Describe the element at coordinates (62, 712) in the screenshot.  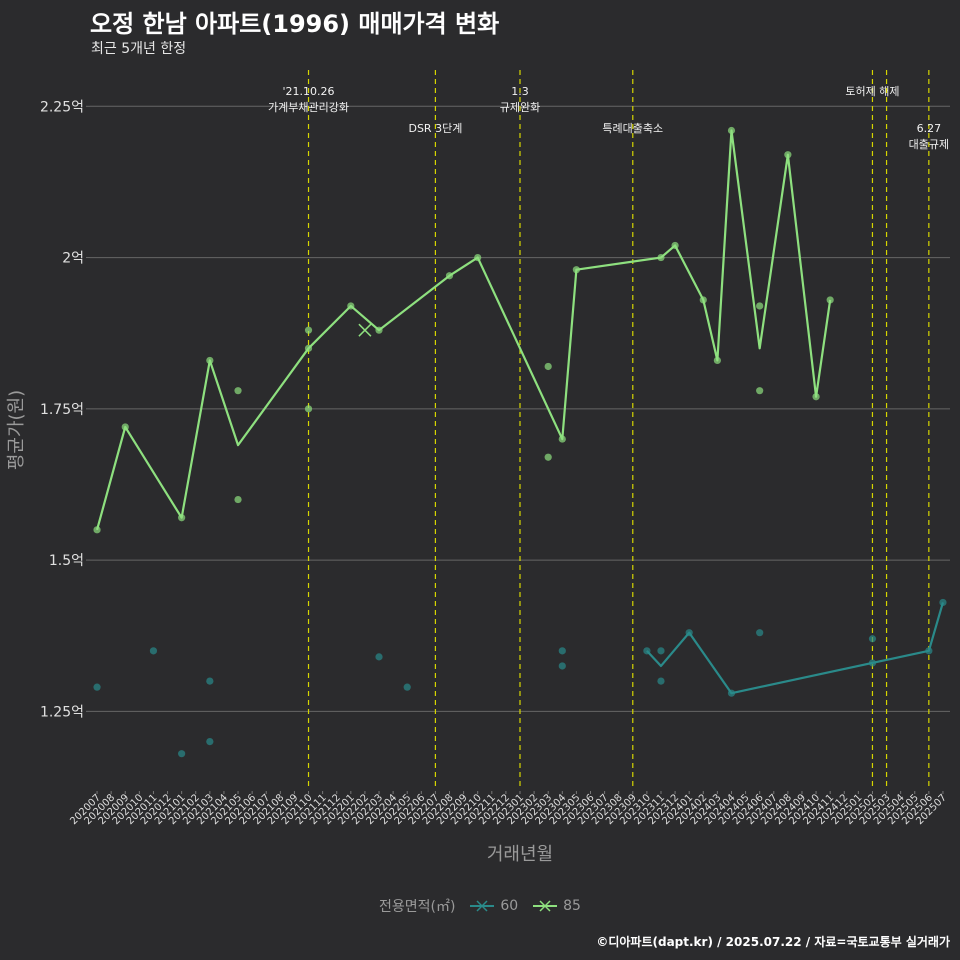
I see `y-tick-label: 1.25억` at that location.